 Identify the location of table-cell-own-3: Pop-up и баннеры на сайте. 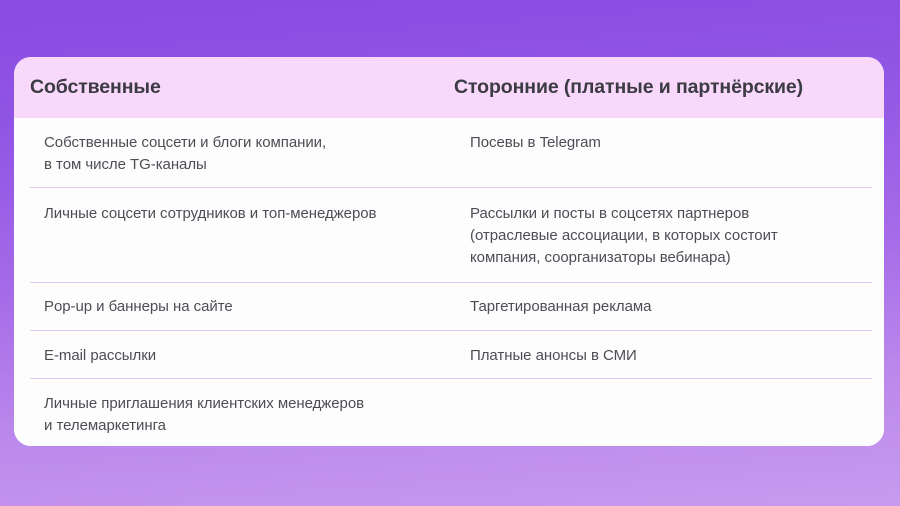
(138, 306).